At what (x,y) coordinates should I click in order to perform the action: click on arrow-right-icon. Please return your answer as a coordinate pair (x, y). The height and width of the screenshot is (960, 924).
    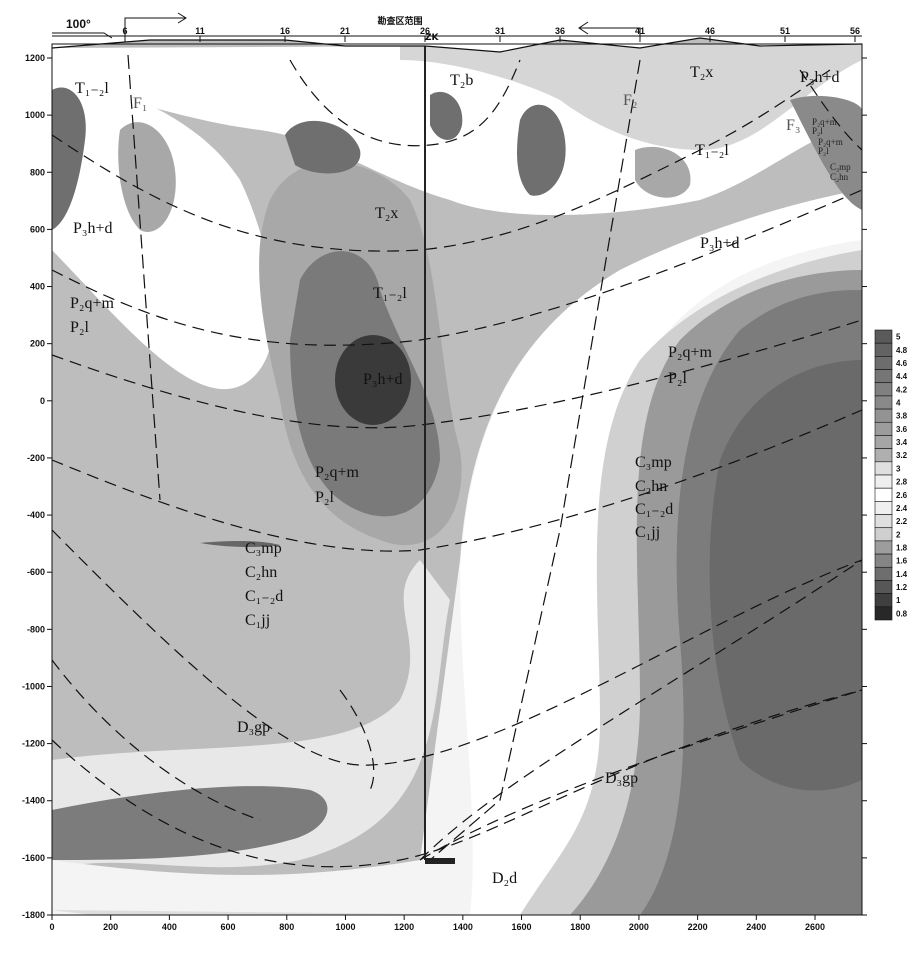
    Looking at the image, I should click on (155, 24).